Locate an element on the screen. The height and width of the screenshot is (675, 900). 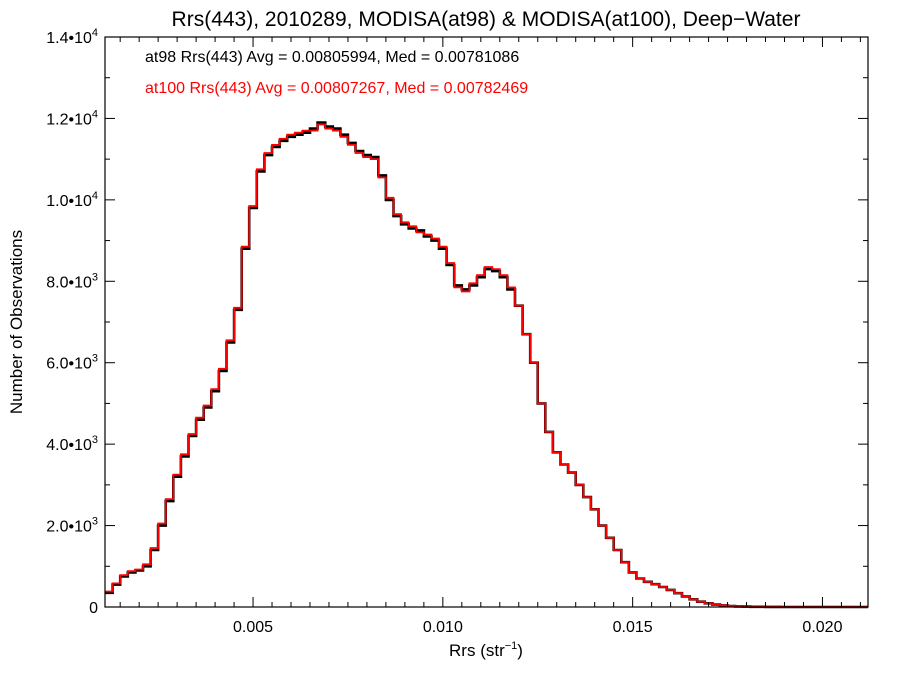
y-tick-label: 0 is located at coordinates (93, 608).